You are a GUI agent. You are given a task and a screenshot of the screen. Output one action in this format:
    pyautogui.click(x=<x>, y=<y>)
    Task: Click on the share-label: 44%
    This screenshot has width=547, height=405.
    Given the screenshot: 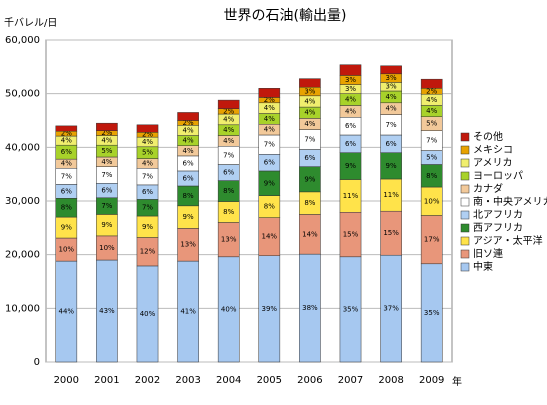 What is the action you would take?
    pyautogui.click(x=67, y=312)
    